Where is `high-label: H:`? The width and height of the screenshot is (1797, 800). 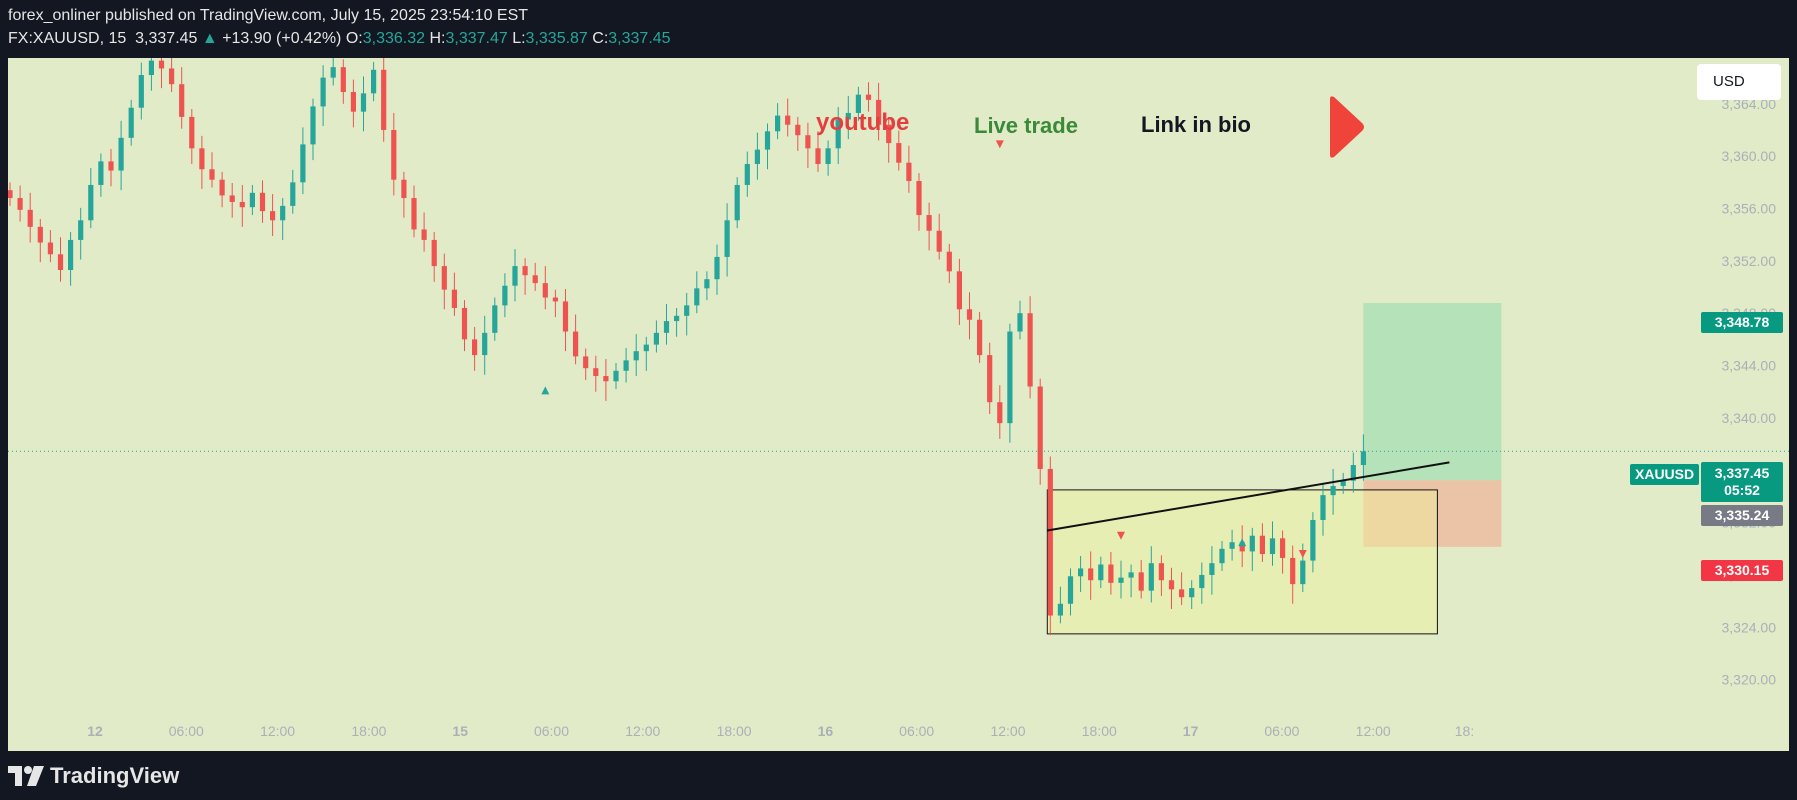
high-label: H: is located at coordinates (437, 38).